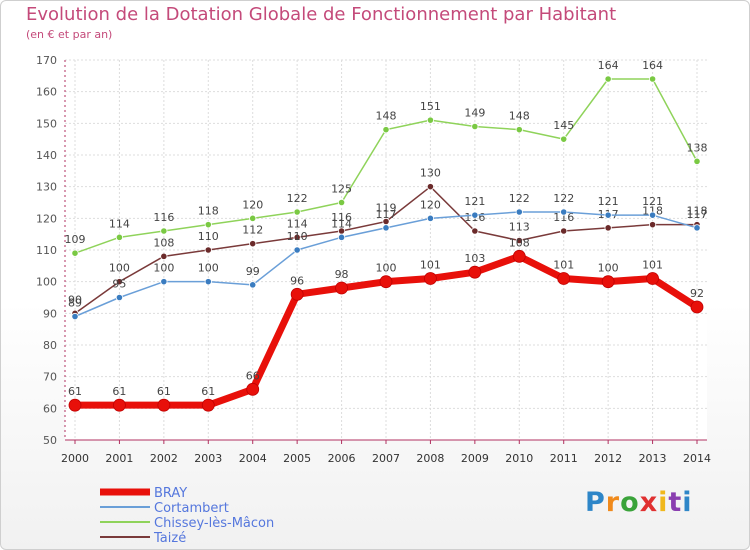  What do you see at coordinates (46, 250) in the screenshot?
I see `y-tick-label: 110` at bounding box center [46, 250].